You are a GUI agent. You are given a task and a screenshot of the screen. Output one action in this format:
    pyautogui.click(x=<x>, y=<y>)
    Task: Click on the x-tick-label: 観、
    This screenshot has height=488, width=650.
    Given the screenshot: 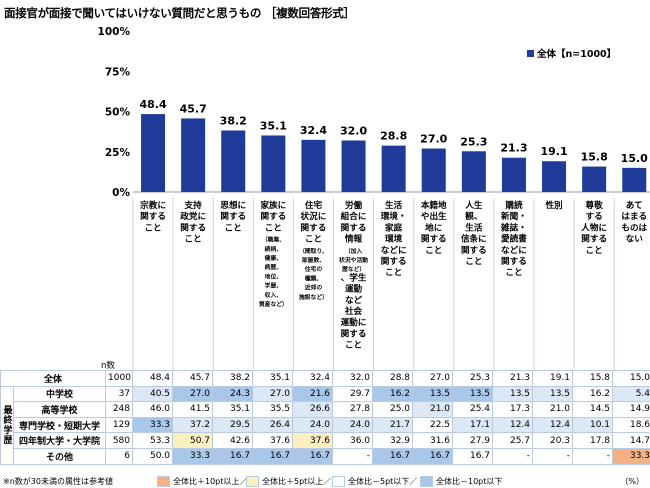 What is the action you would take?
    pyautogui.click(x=473, y=216)
    